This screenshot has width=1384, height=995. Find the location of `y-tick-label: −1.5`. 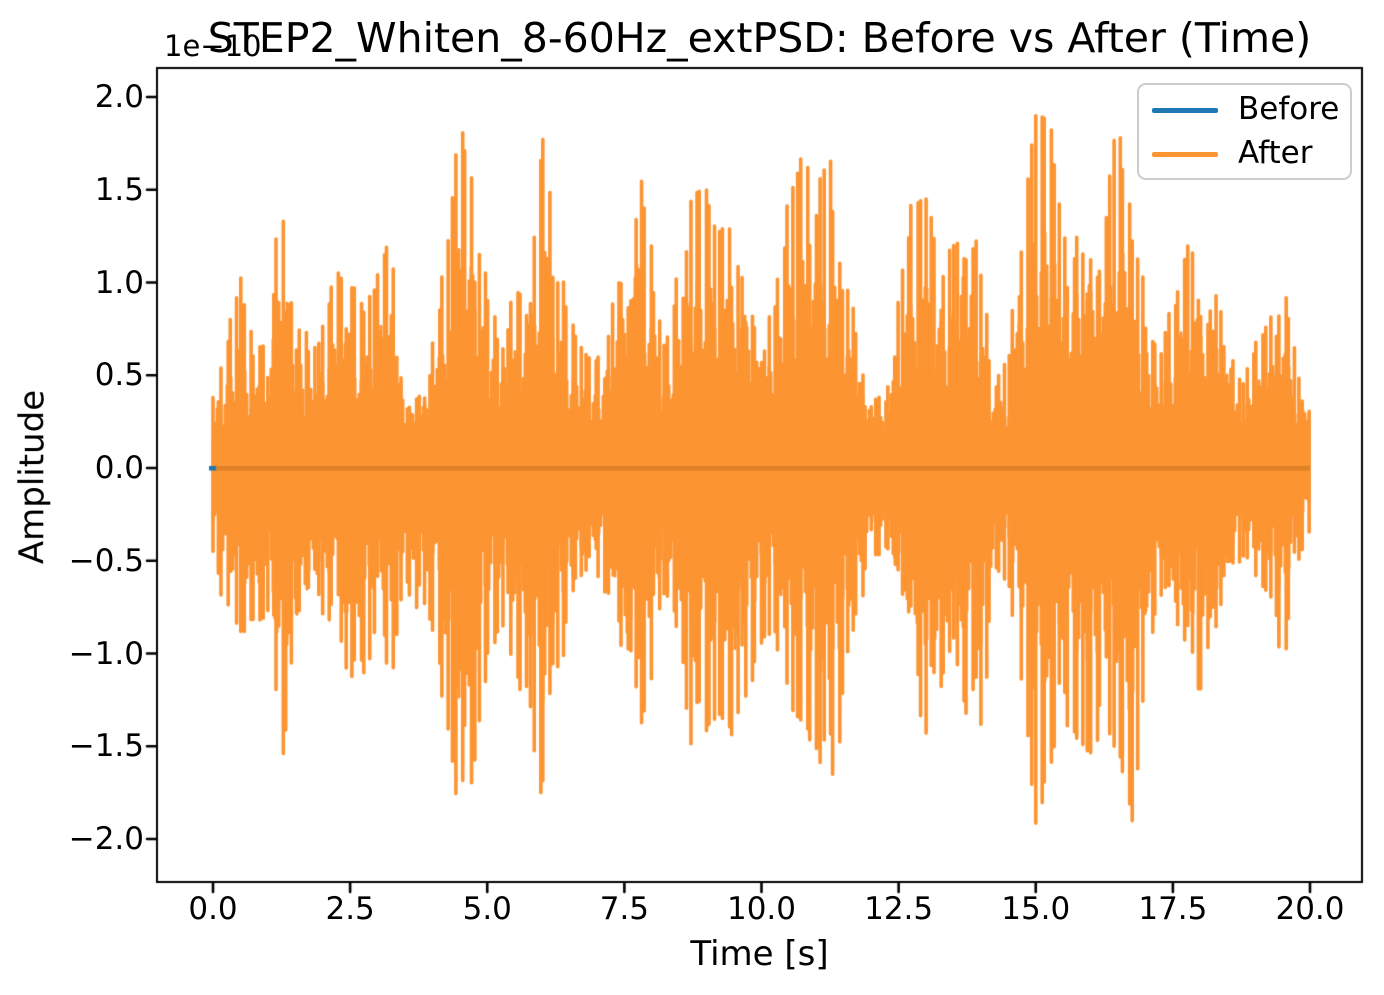

y-tick-label: −1.5 is located at coordinates (106, 746).